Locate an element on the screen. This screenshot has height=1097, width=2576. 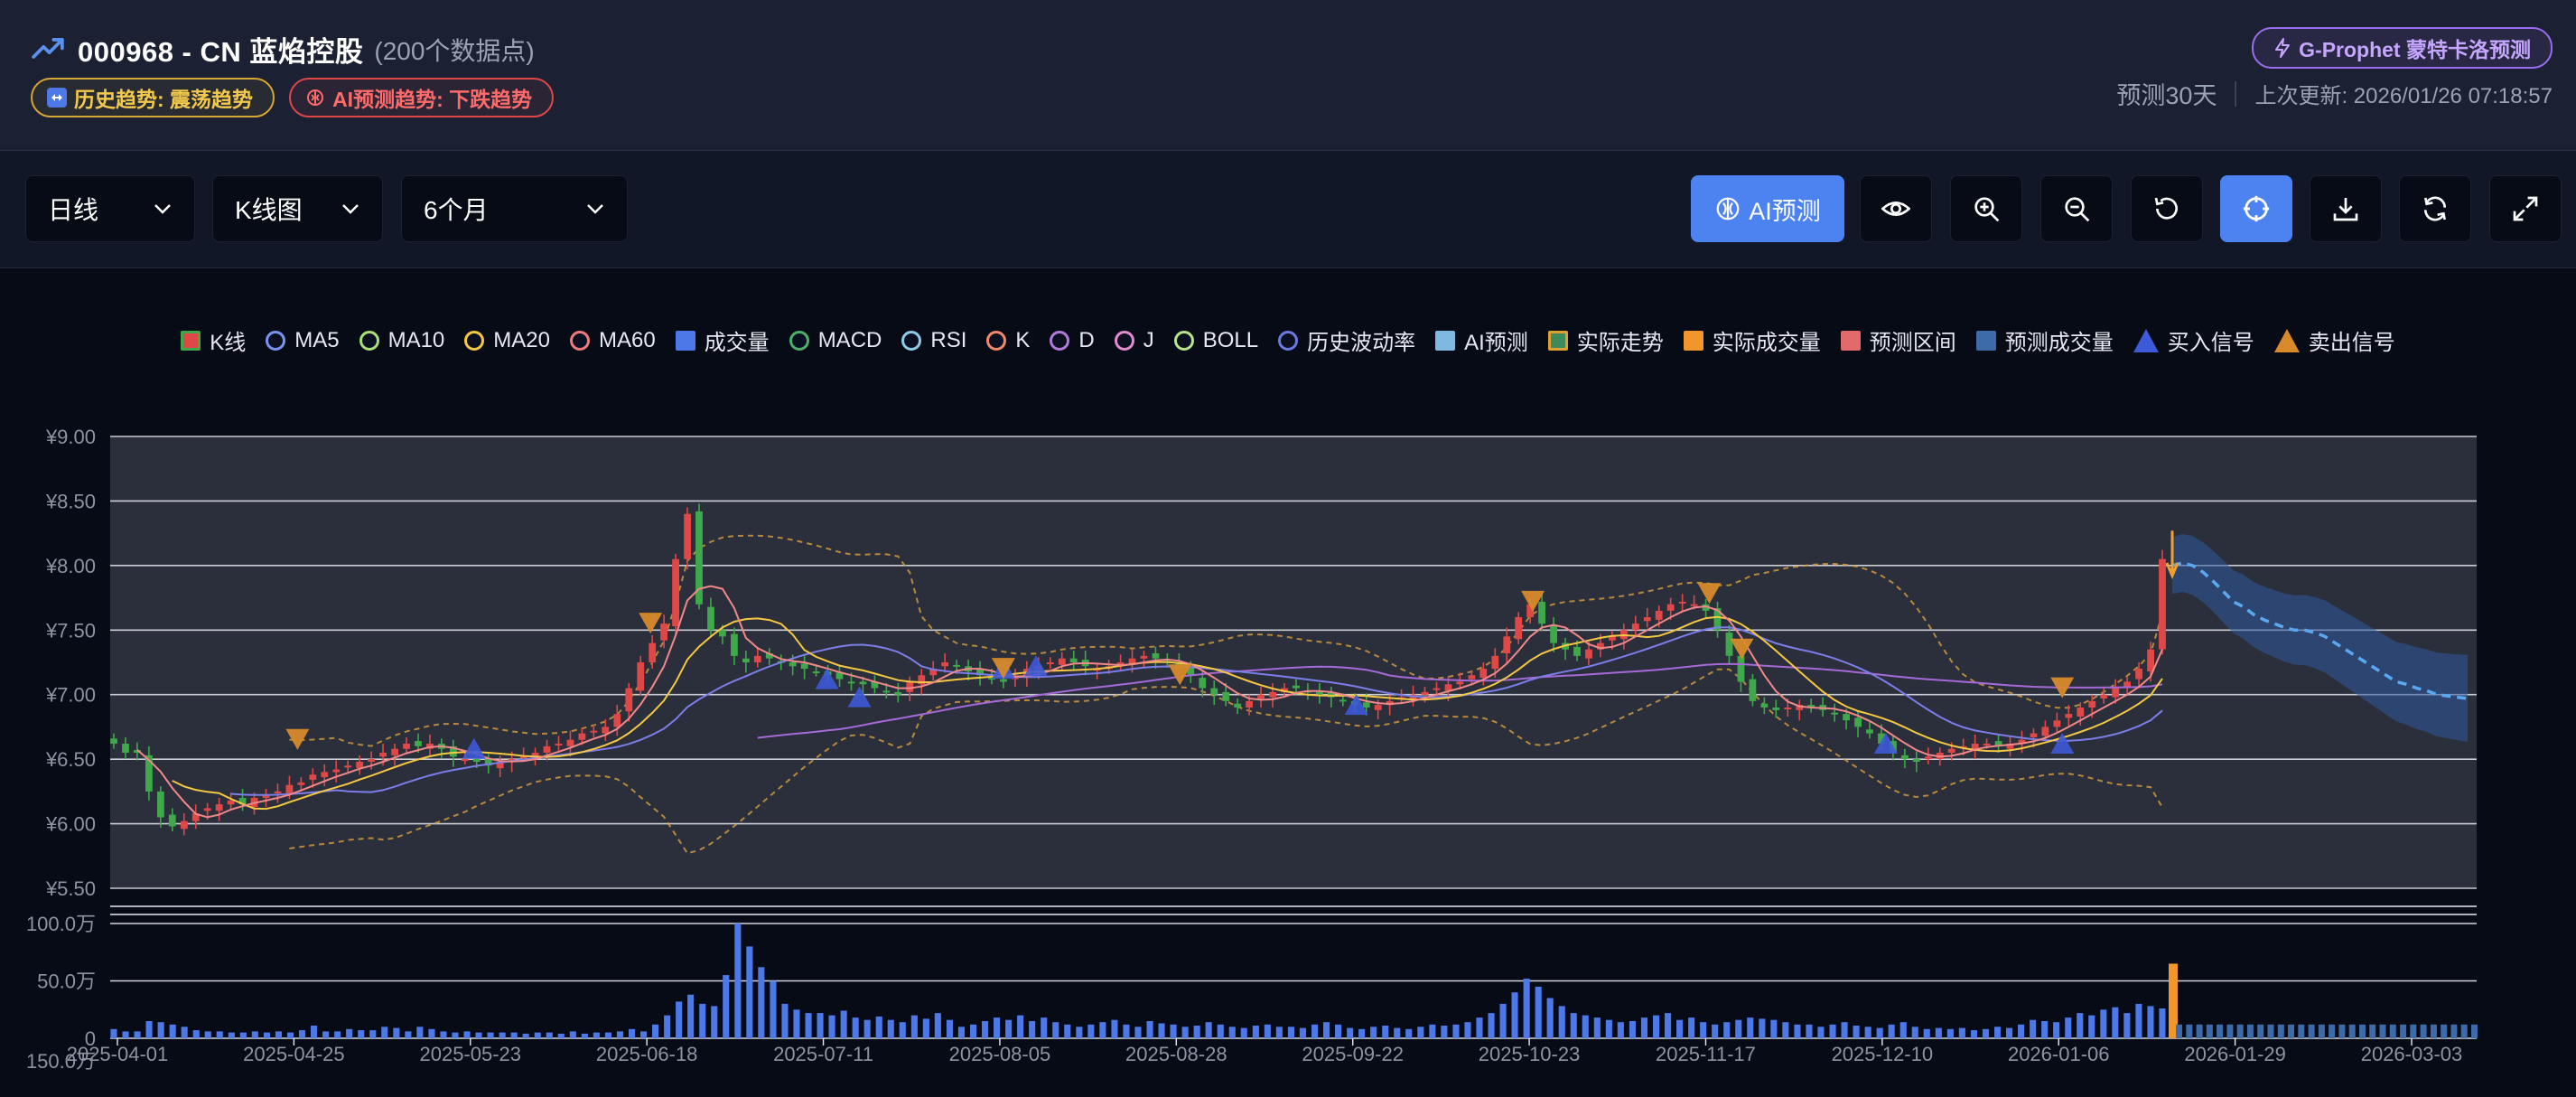
legend-item: MA10 is located at coordinates (402, 340).